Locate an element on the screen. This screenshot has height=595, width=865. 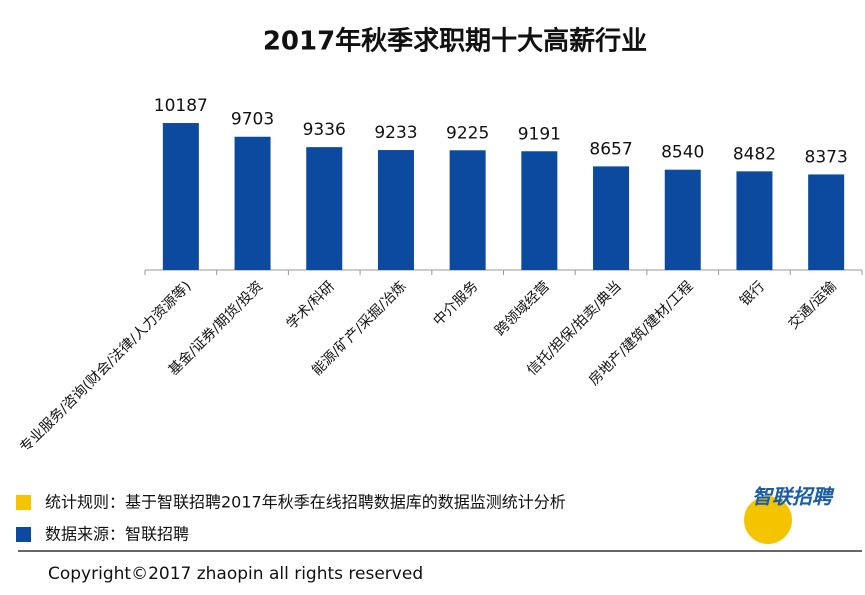
logo: 智联招聘 is located at coordinates (793, 497).